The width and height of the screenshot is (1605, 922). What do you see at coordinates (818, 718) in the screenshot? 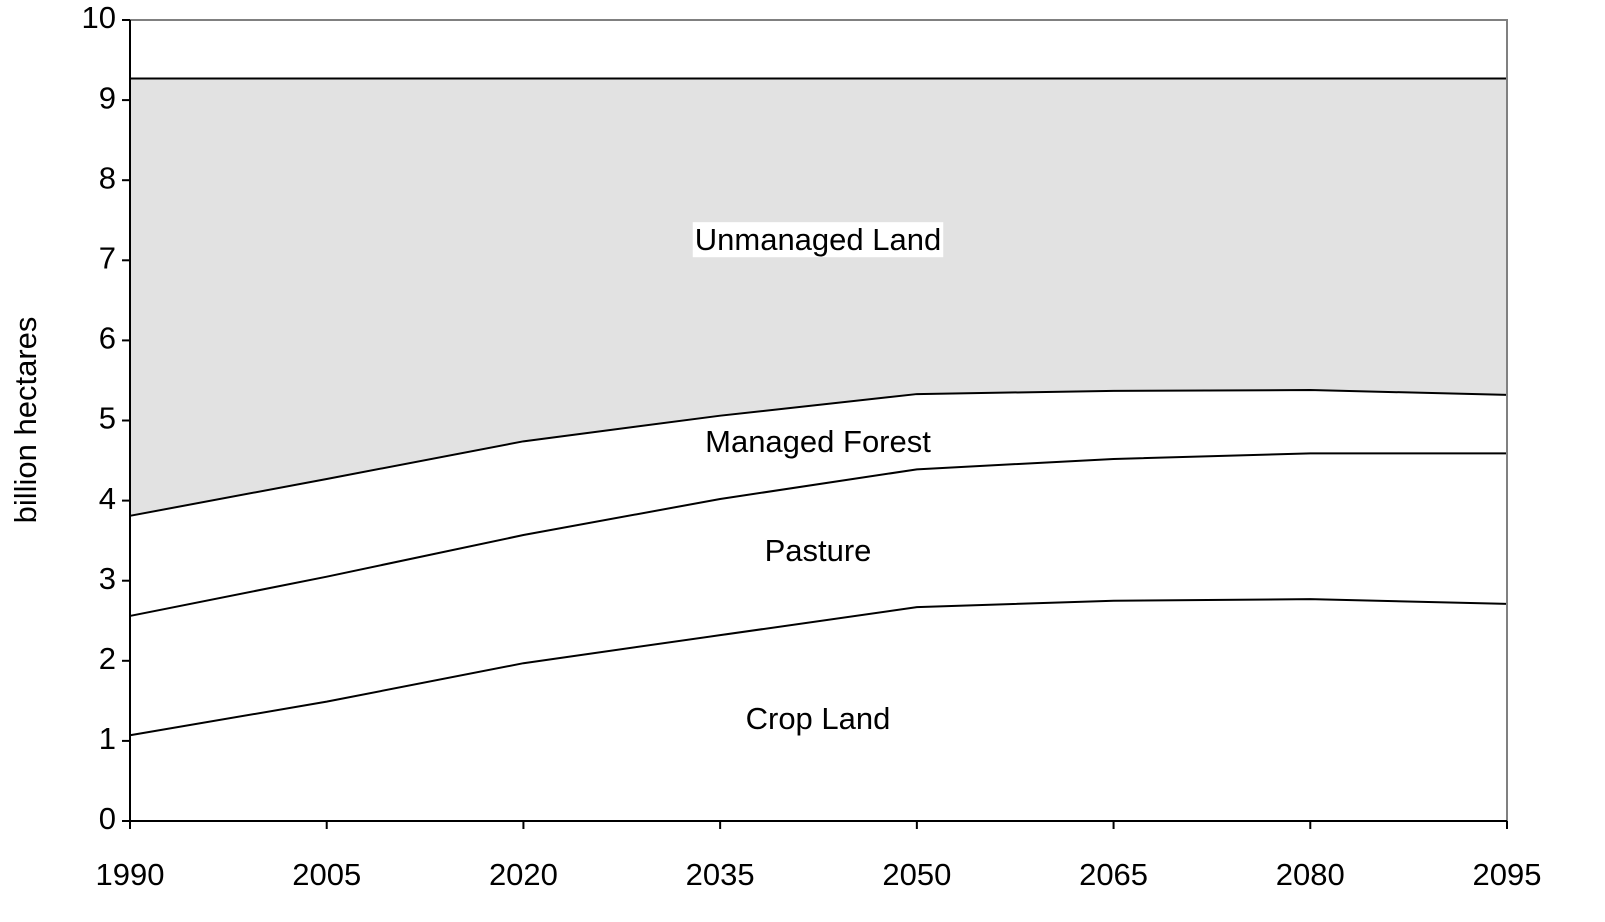
I see `area-label: Crop Land` at bounding box center [818, 718].